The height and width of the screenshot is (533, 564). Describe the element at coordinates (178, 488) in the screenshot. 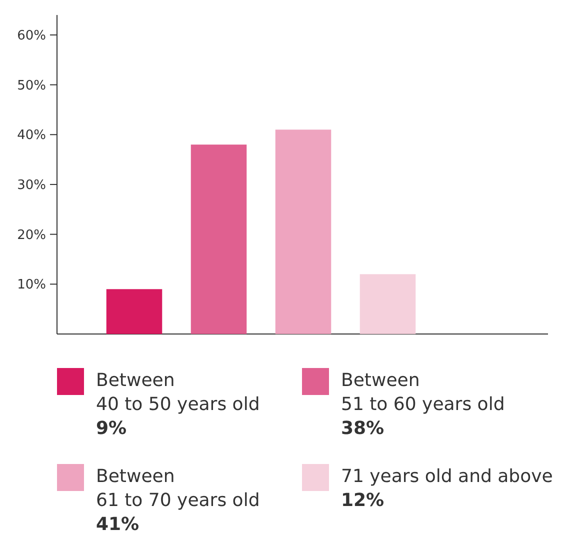

I see `legend-label: Between 61 to 70 years old` at that location.